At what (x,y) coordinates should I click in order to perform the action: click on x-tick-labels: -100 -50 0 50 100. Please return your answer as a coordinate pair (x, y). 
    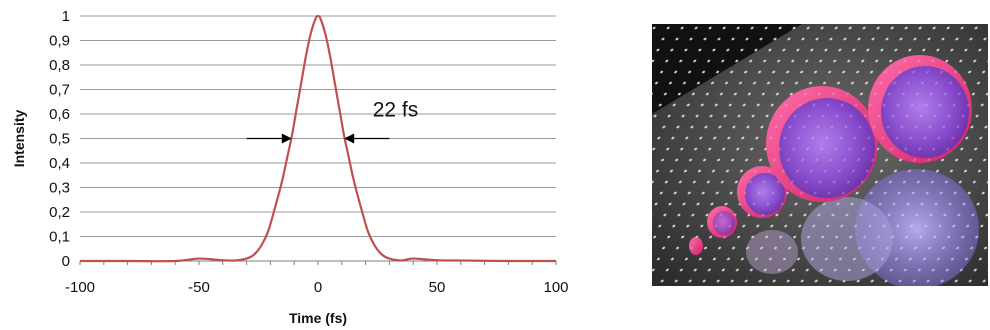
    Looking at the image, I should click on (317, 287).